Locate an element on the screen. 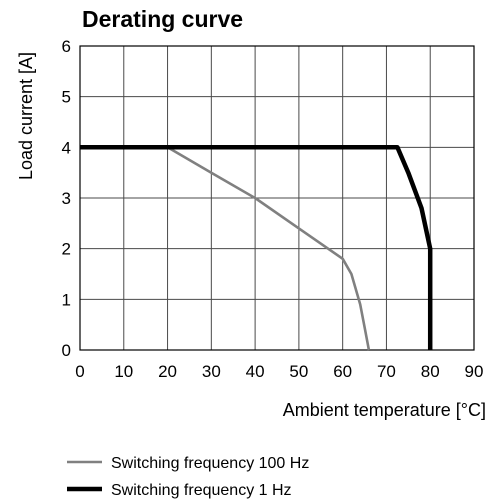 This screenshot has width=500, height=500. x-tick-label: 30 is located at coordinates (211, 371).